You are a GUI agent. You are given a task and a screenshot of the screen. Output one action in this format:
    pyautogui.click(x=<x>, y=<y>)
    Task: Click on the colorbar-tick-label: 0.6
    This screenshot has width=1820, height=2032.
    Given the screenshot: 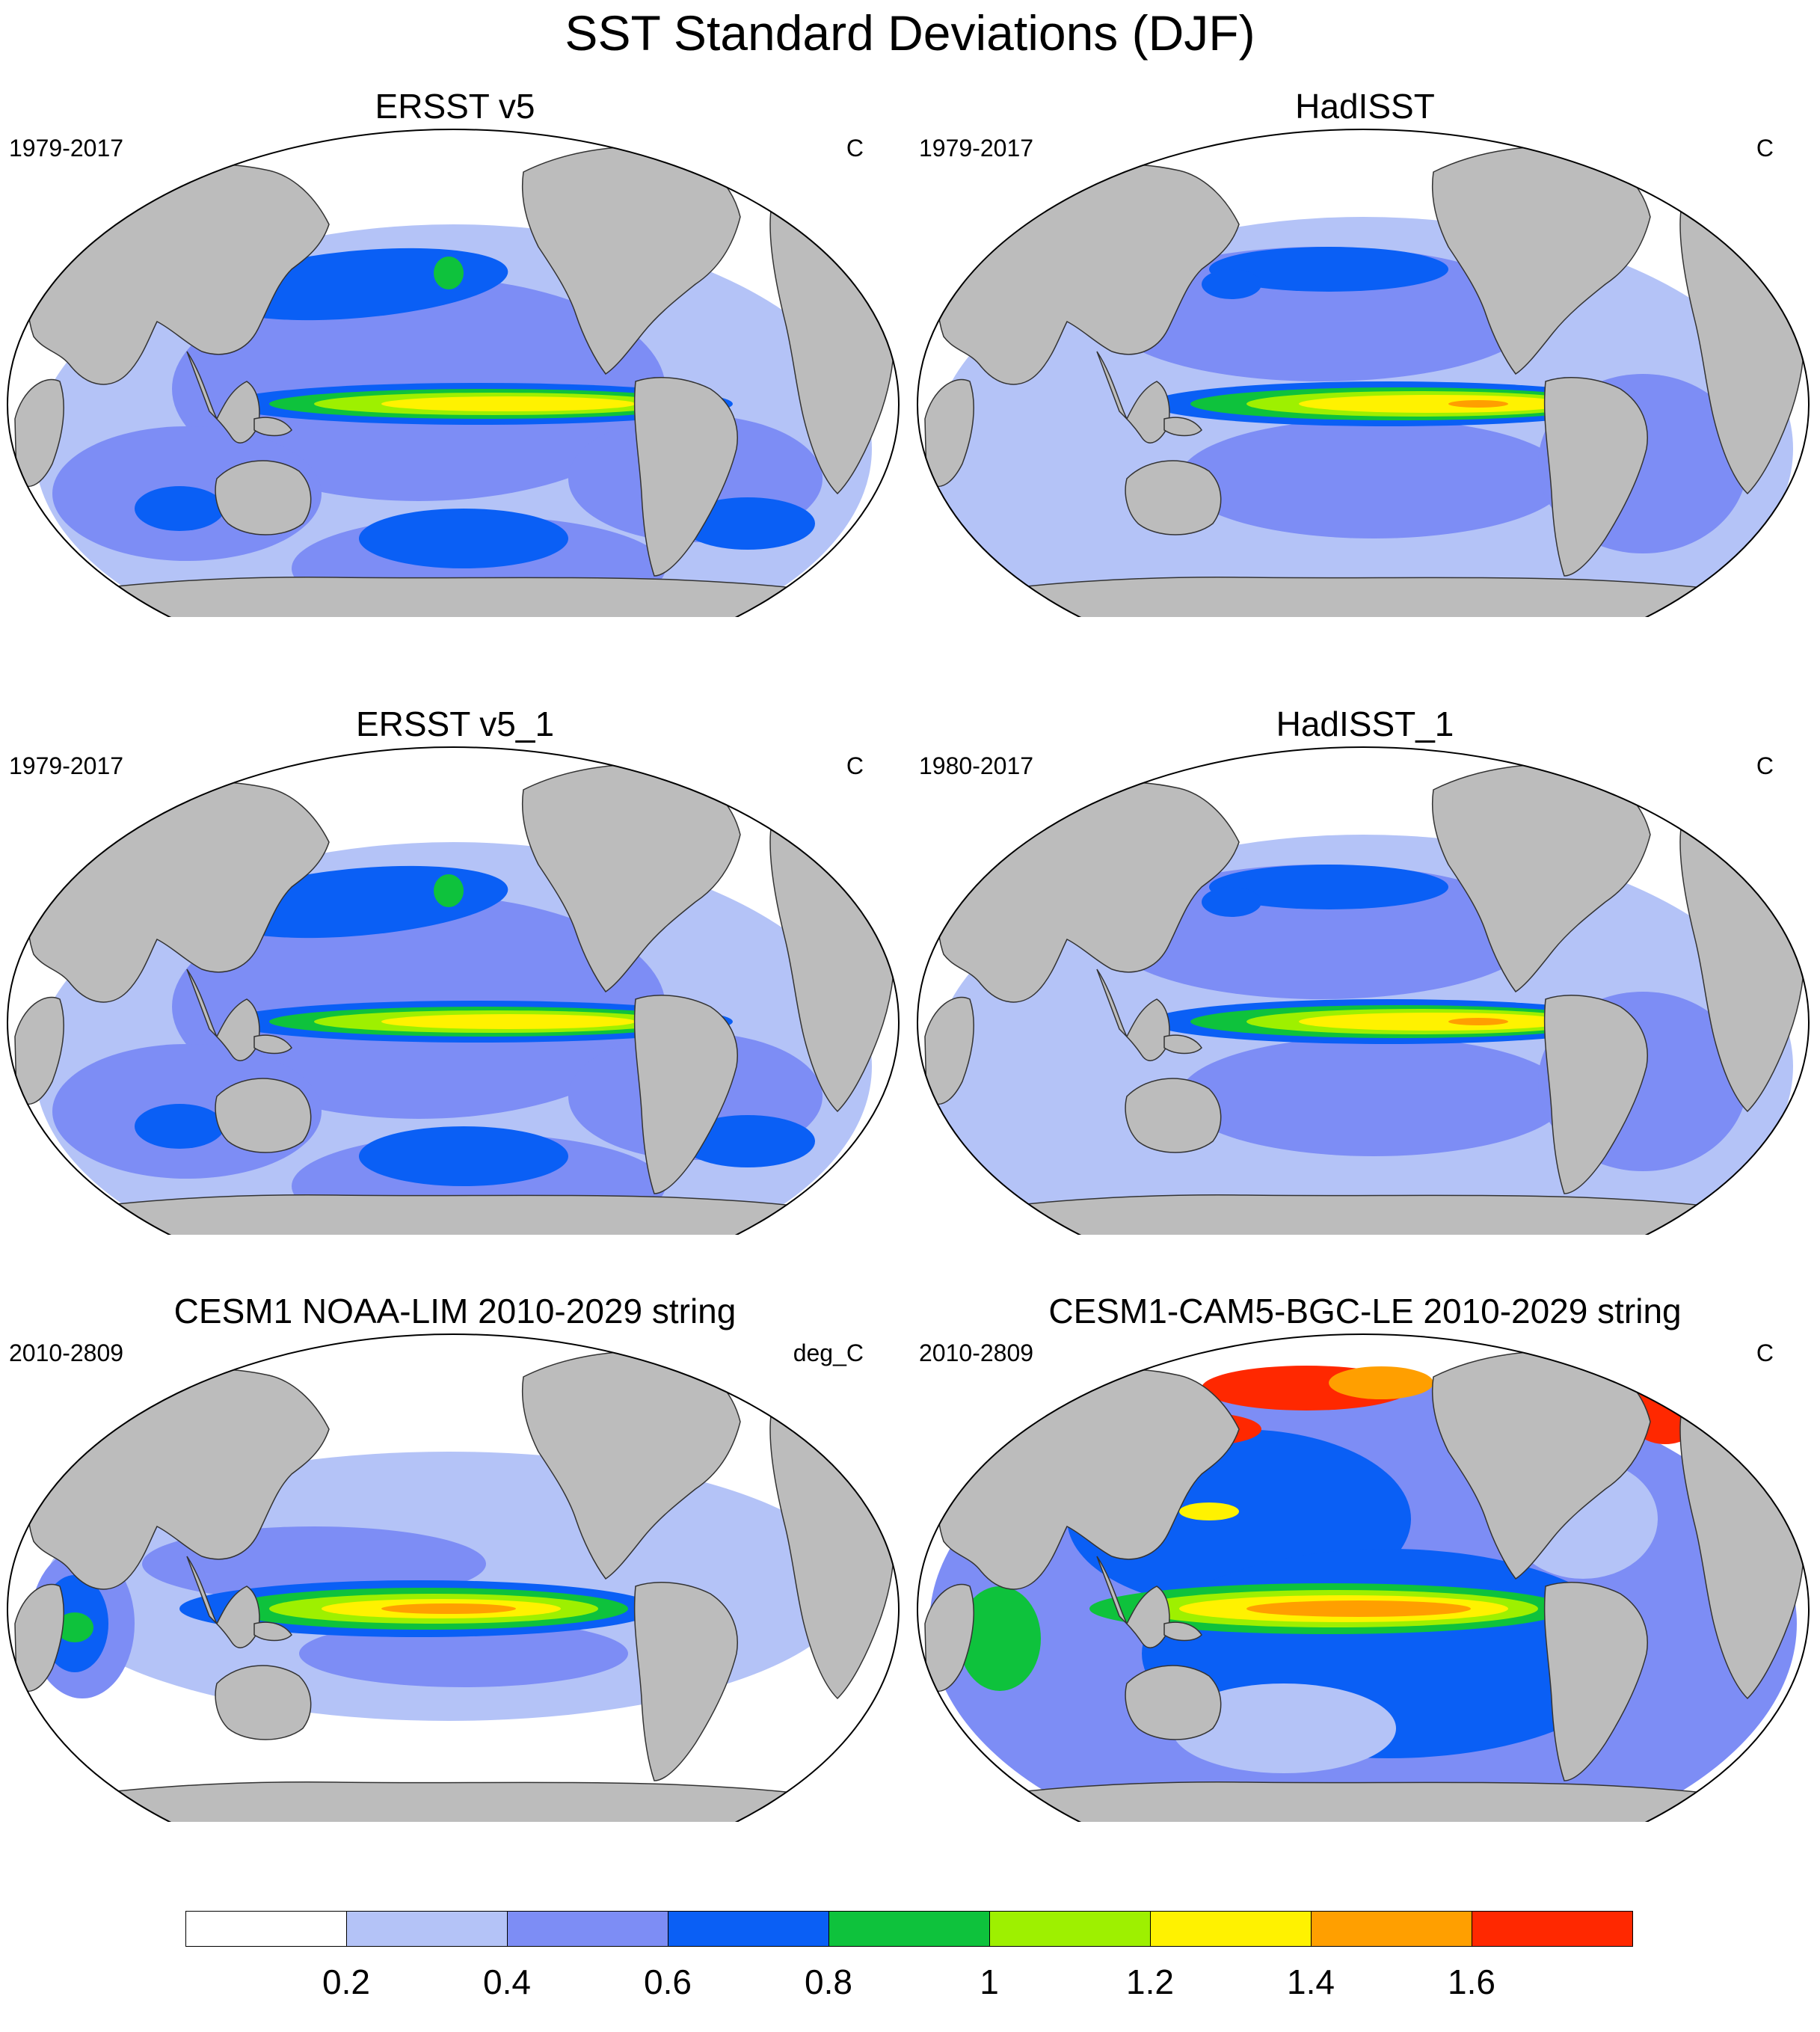 What is the action you would take?
    pyautogui.click(x=668, y=1981)
    